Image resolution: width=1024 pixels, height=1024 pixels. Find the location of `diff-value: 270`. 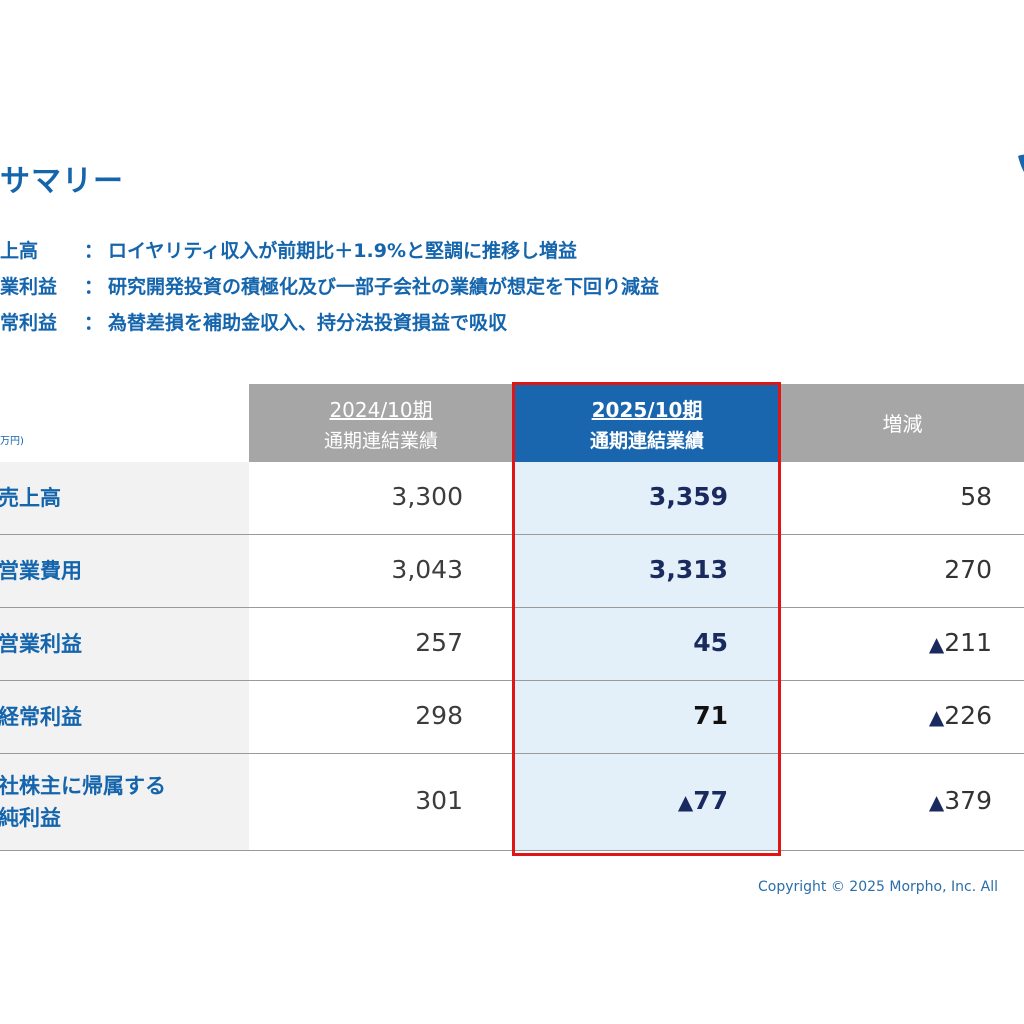

diff-value: 270 is located at coordinates (968, 570).